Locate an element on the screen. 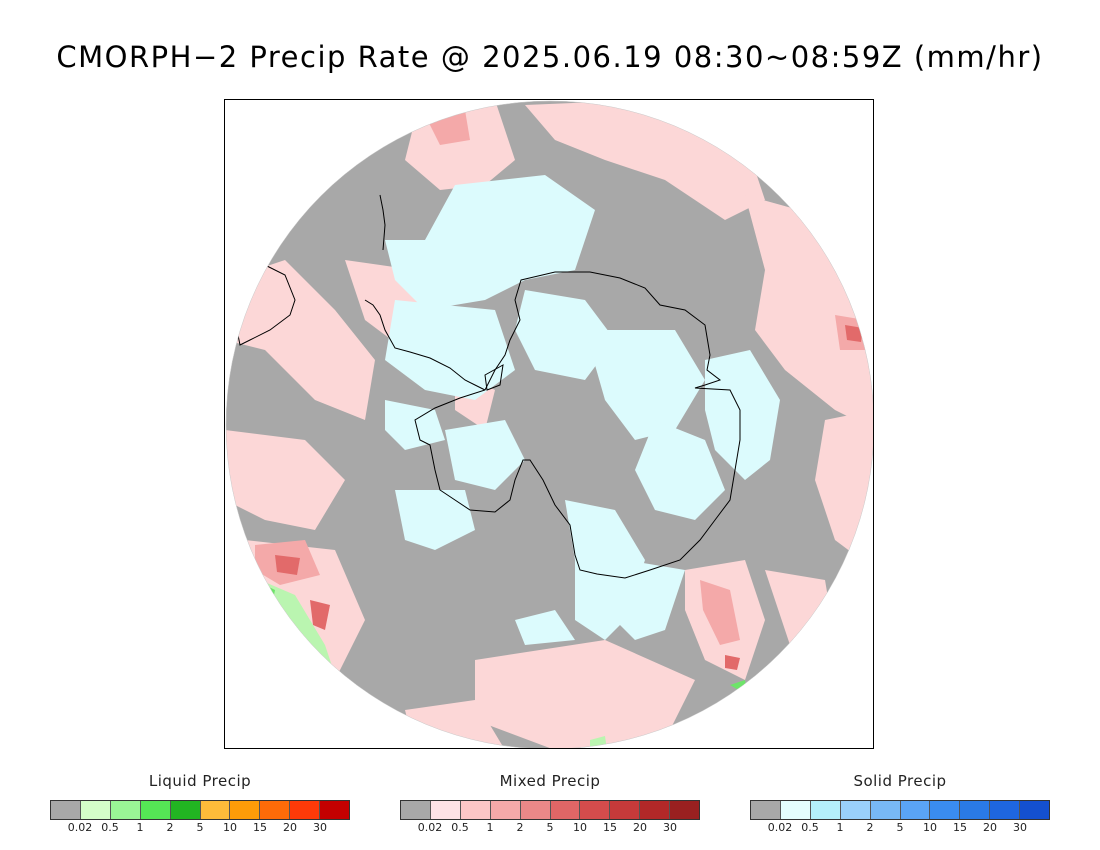 The height and width of the screenshot is (850, 1100). legend-mixed-ticks: 0.02 0.5 1 2 5 10 15 20 30 is located at coordinates (550, 829).